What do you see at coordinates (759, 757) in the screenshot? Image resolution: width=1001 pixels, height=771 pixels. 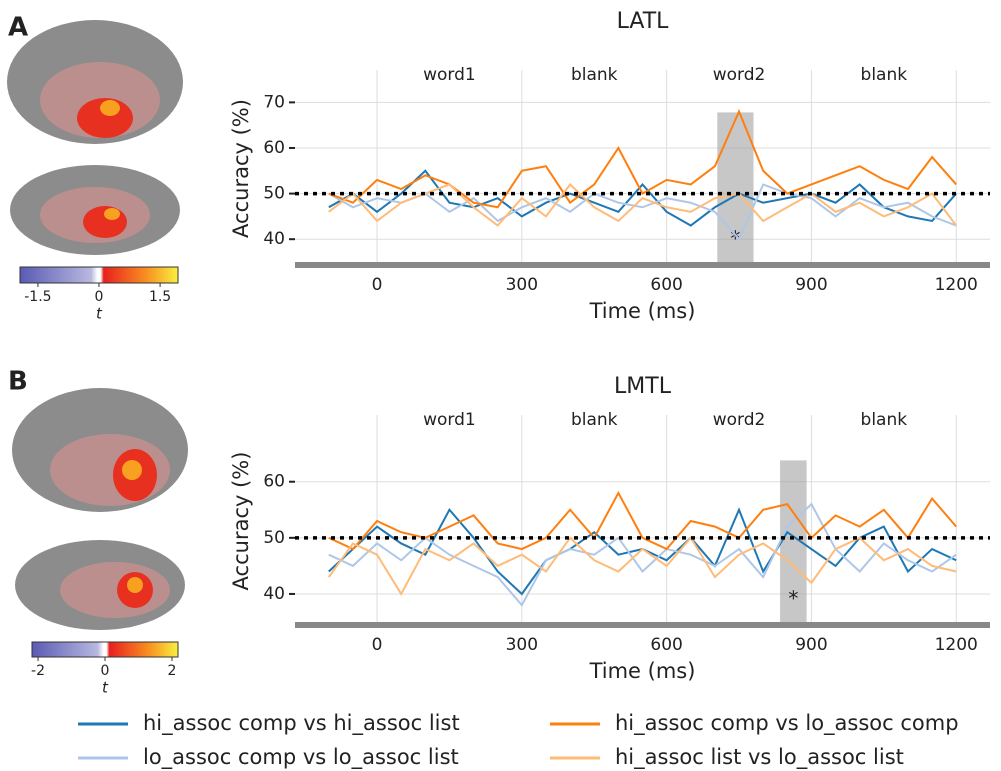 I see `legend-label: hi_assoc list vs lo_assoc list` at bounding box center [759, 757].